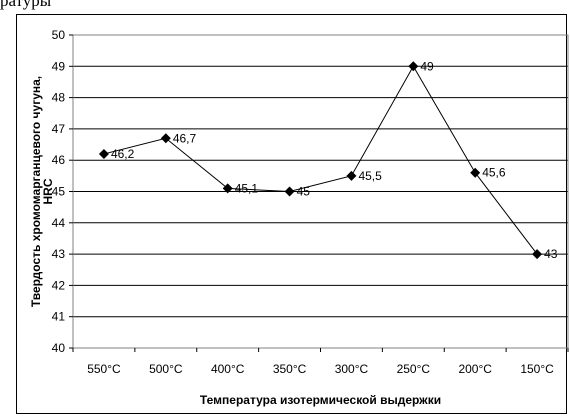 Image resolution: width=570 pixels, height=418 pixels. I want to click on data-label: 43, so click(551, 254).